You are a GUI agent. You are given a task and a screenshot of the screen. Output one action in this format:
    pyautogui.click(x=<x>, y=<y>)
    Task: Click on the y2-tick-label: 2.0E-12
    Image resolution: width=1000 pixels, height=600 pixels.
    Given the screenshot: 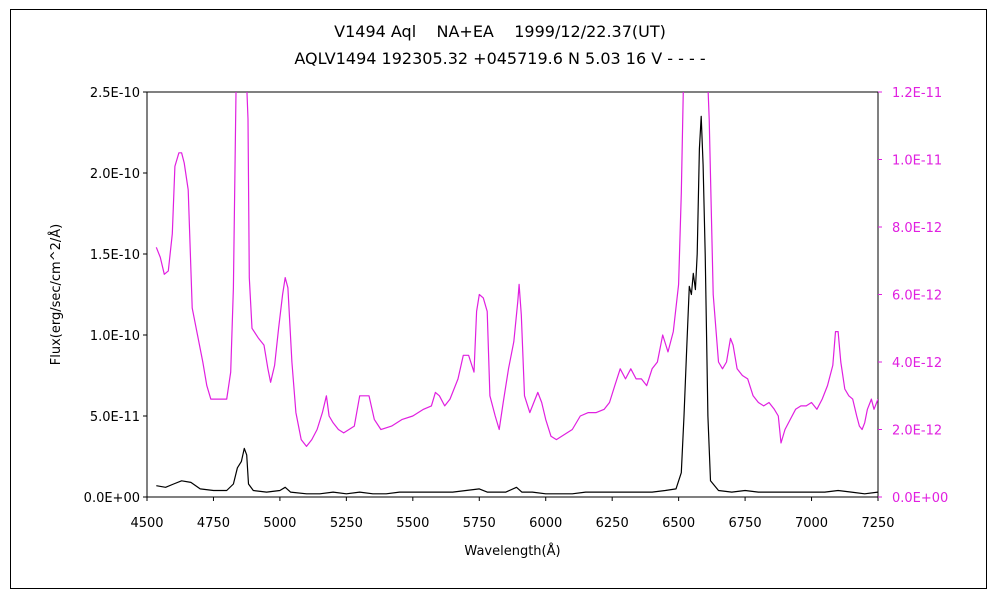 What is the action you would take?
    pyautogui.click(x=917, y=431)
    